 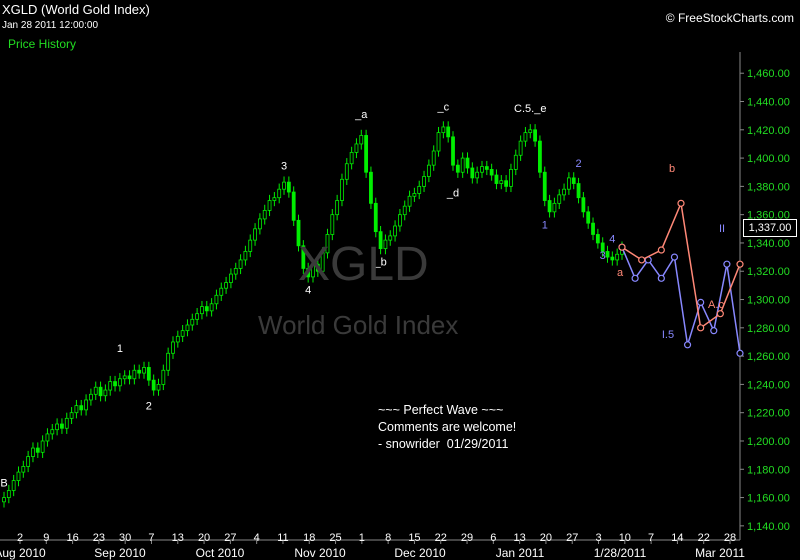 I want to click on y-tick-label: 1,420.00, so click(x=768, y=131).